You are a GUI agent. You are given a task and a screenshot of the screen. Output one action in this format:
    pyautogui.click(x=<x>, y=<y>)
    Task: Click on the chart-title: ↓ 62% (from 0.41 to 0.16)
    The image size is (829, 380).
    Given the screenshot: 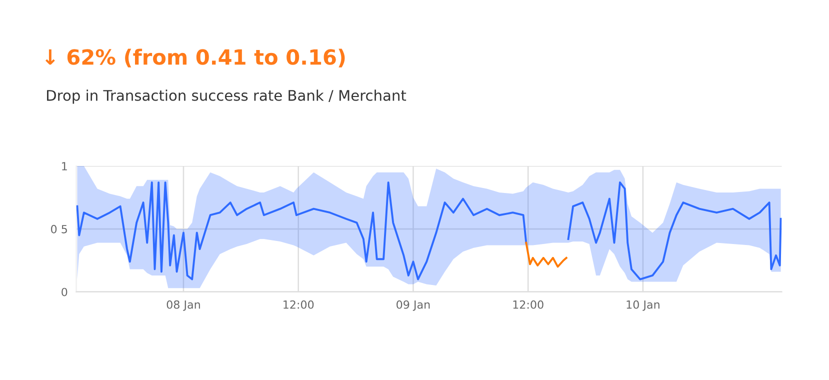 What is the action you would take?
    pyautogui.click(x=195, y=58)
    